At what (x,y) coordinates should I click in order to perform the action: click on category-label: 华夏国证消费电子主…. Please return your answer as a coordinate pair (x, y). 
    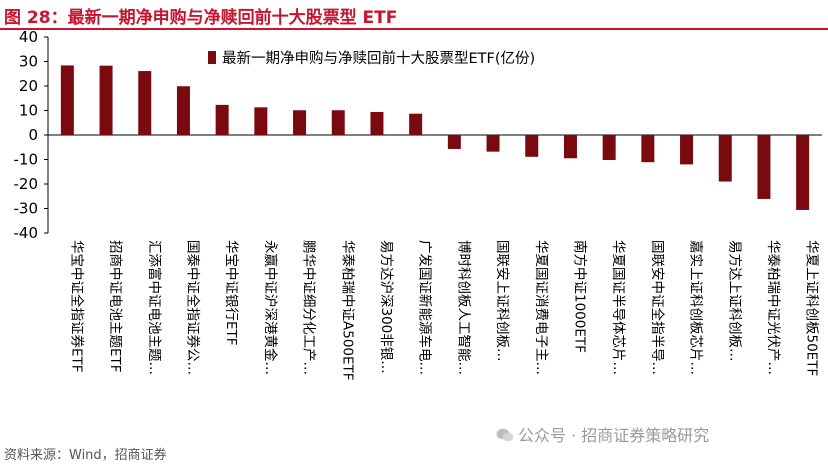
    Looking at the image, I should click on (541, 307).